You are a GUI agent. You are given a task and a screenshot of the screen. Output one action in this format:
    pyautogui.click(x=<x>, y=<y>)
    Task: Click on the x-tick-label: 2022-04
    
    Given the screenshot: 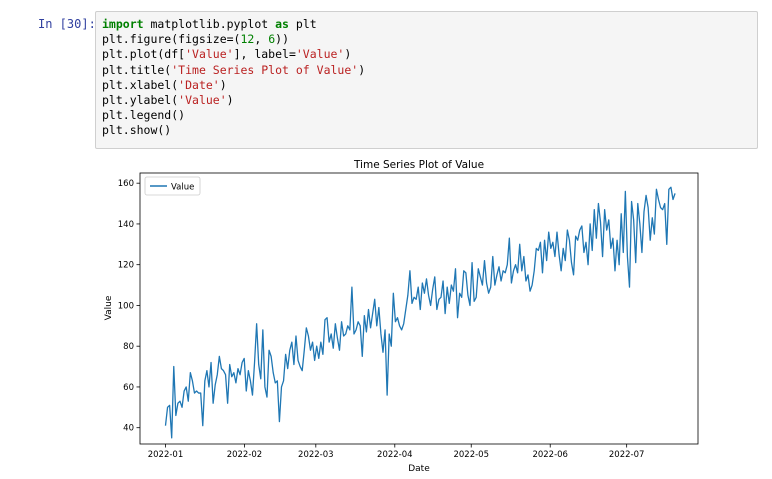 What is the action you would take?
    pyautogui.click(x=395, y=455)
    